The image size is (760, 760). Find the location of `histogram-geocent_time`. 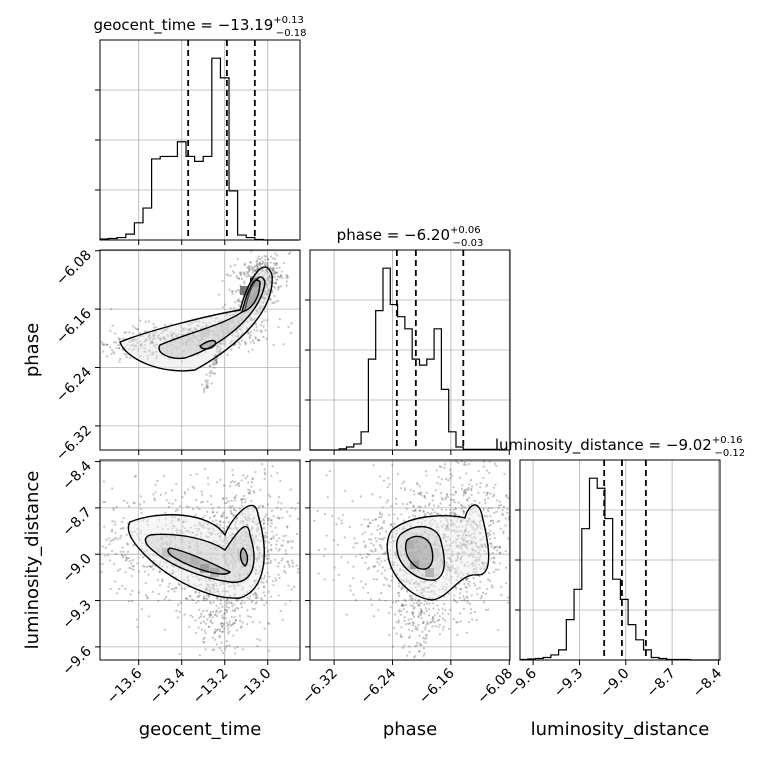

histogram-geocent_time is located at coordinates (198, 149).